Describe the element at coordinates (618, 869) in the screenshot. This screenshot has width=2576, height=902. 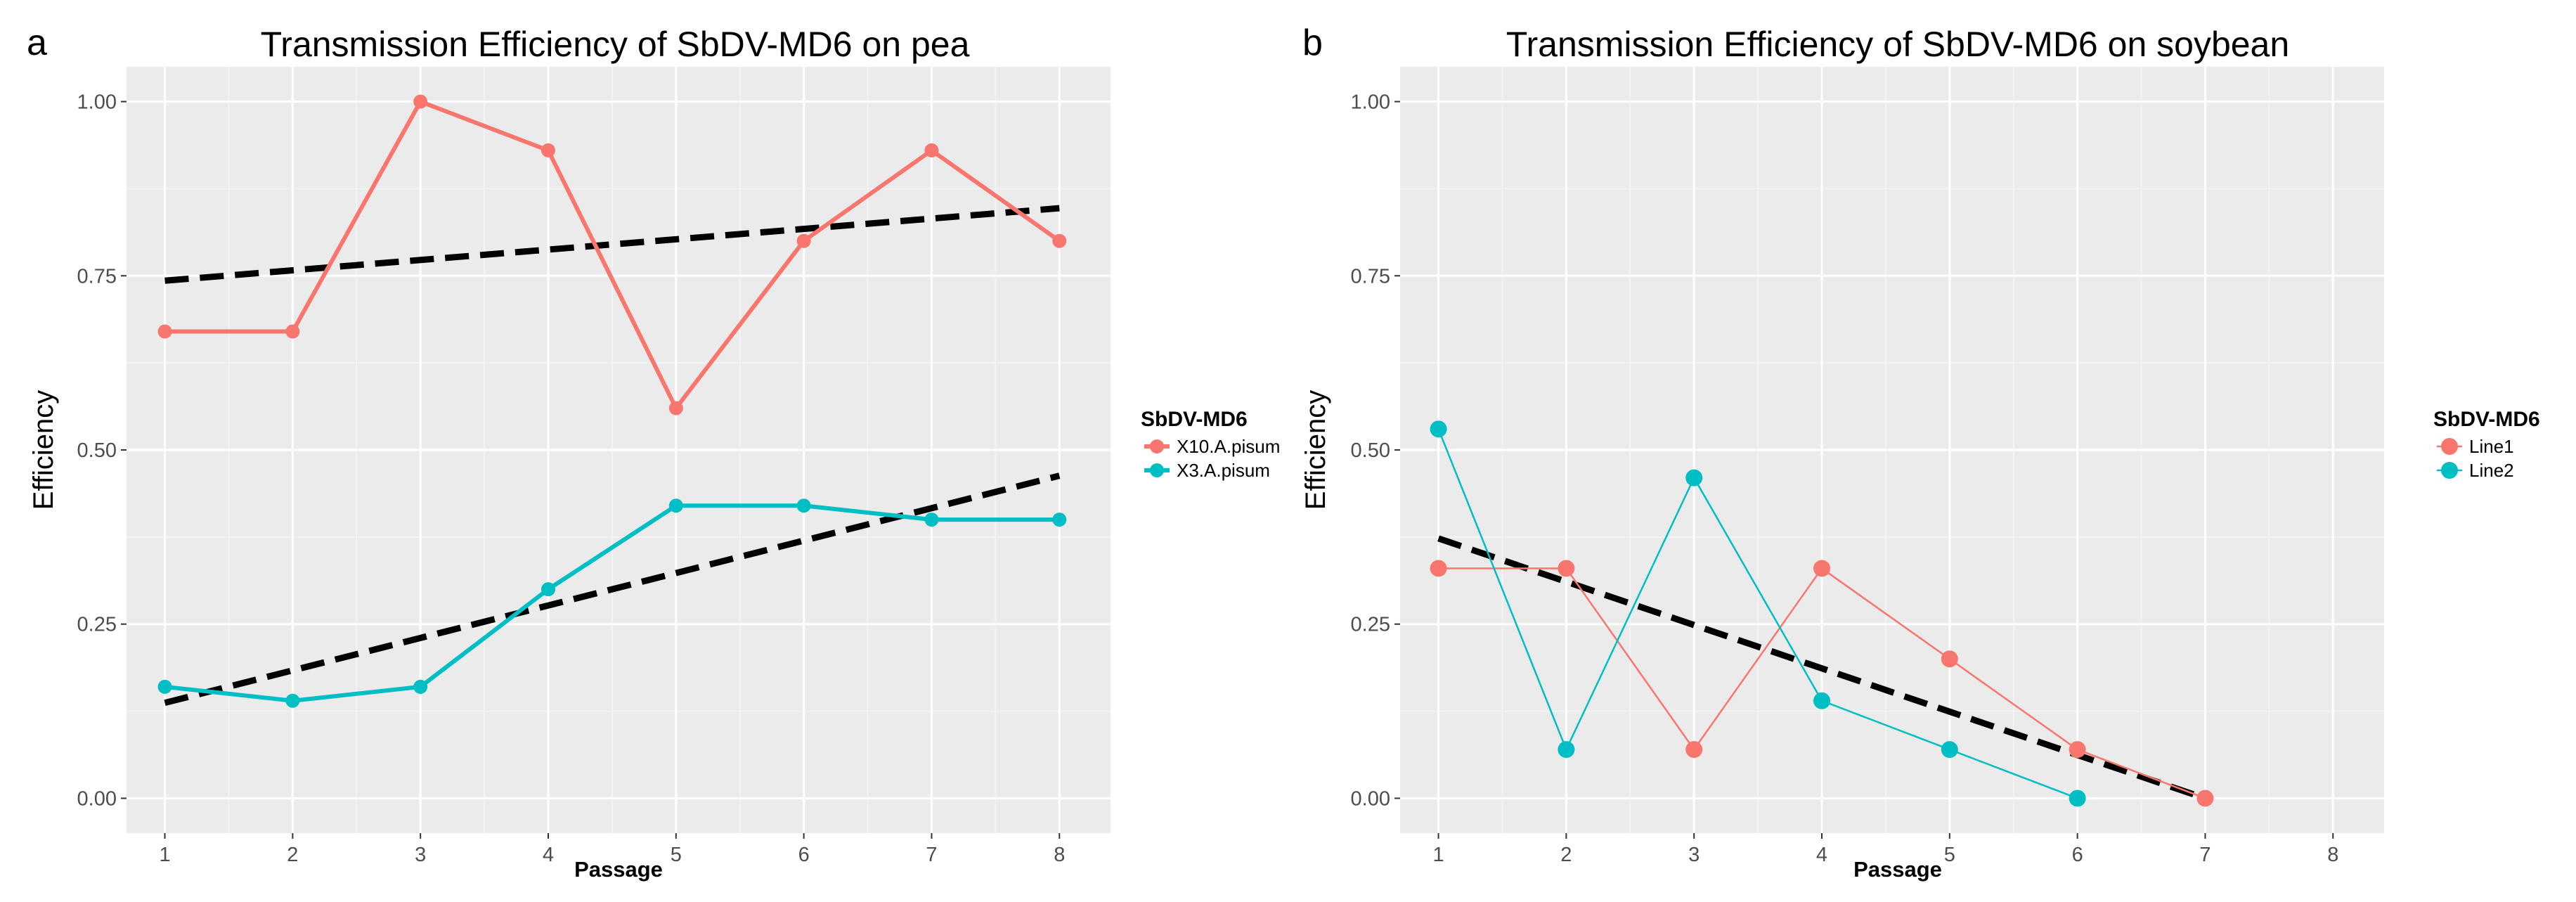
I see `x-axis-label-a: Passage` at that location.